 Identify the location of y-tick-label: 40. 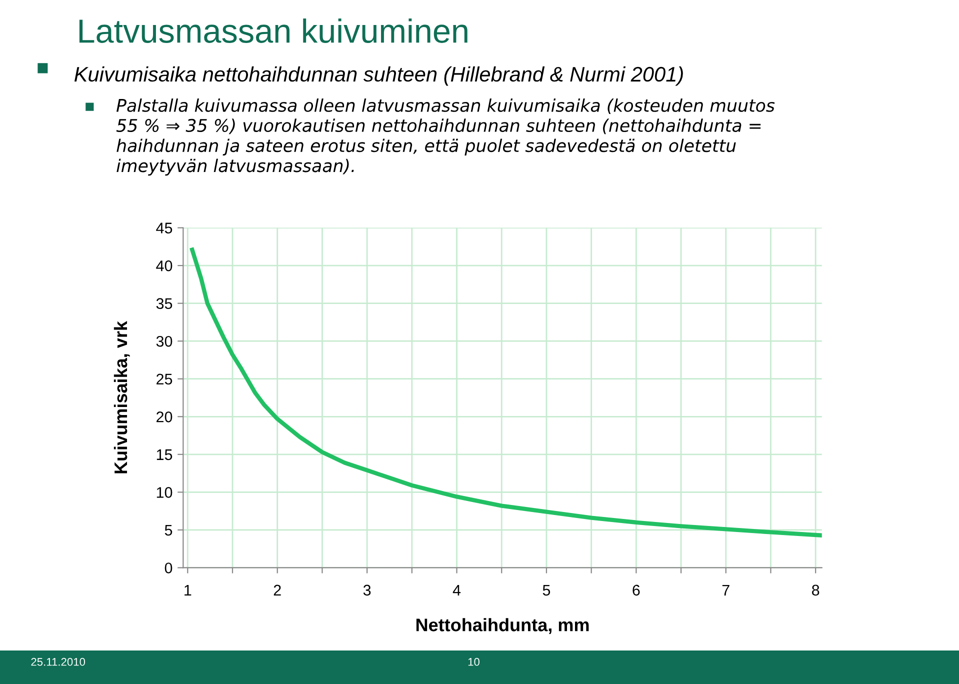
(164, 266).